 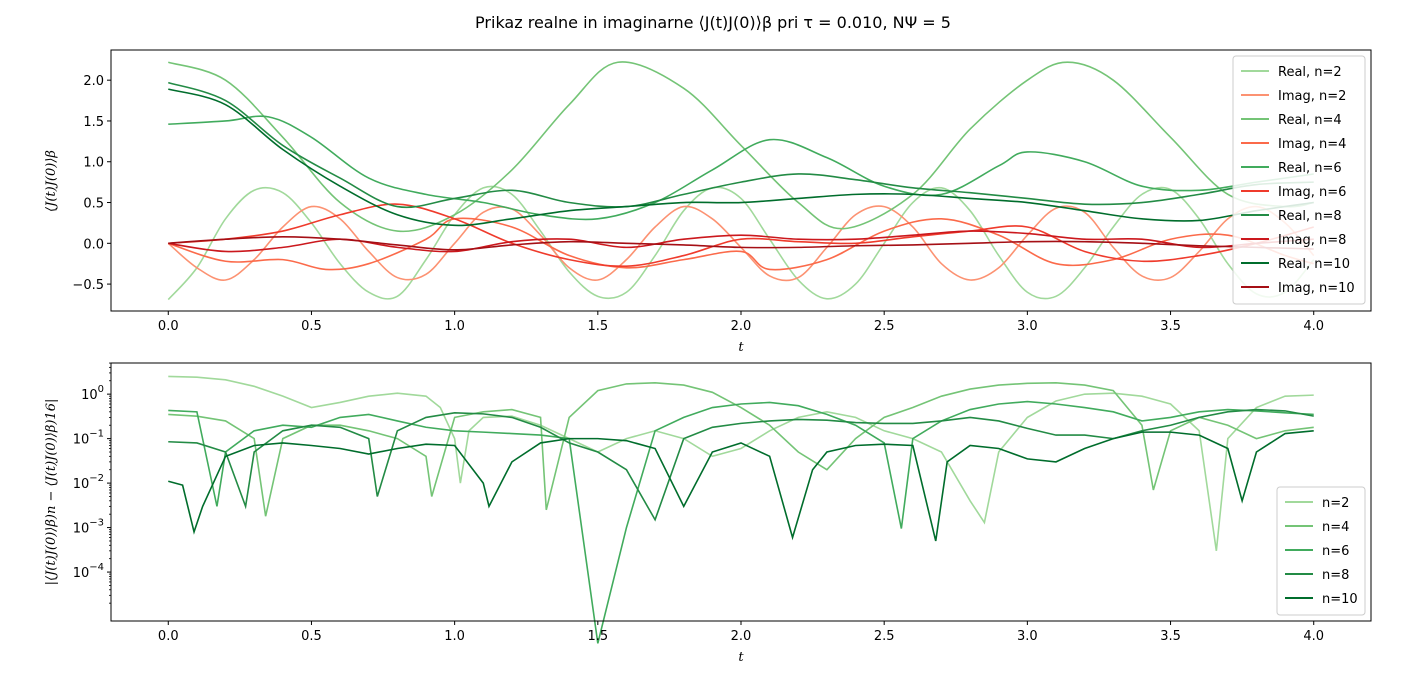 I want to click on legend-label: n=8, so click(x=1335, y=575).